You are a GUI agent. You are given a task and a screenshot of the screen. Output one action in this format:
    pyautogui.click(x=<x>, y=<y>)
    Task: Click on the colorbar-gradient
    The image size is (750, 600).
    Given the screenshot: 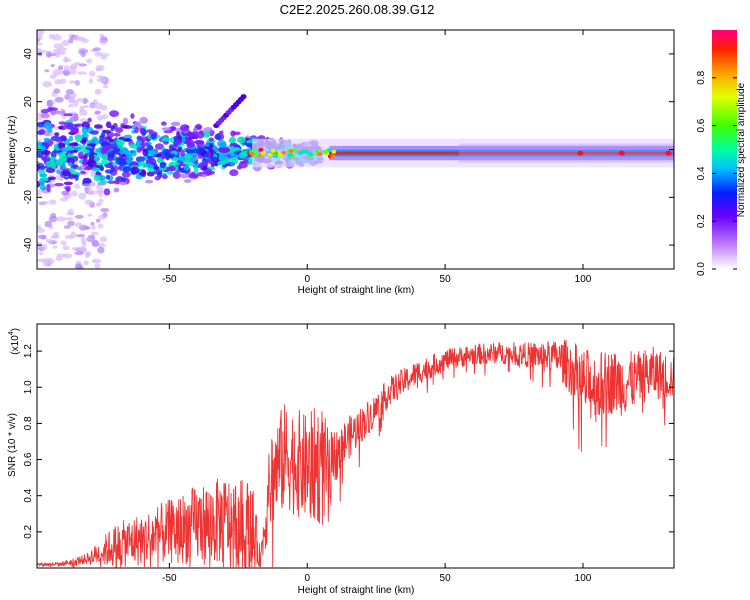 What is the action you would take?
    pyautogui.click(x=724, y=149)
    